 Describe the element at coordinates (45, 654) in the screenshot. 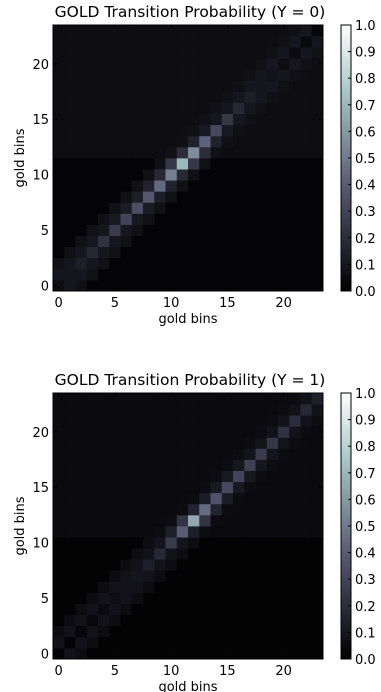

I see `y-tick-label: 0` at that location.